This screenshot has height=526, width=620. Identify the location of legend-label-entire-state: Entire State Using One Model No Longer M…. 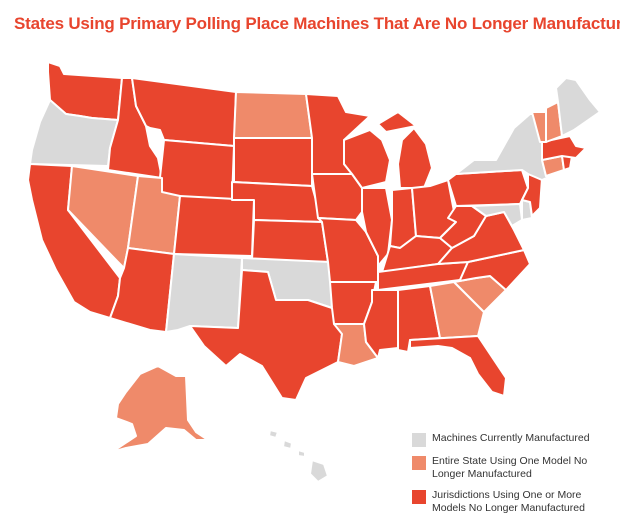
(510, 467).